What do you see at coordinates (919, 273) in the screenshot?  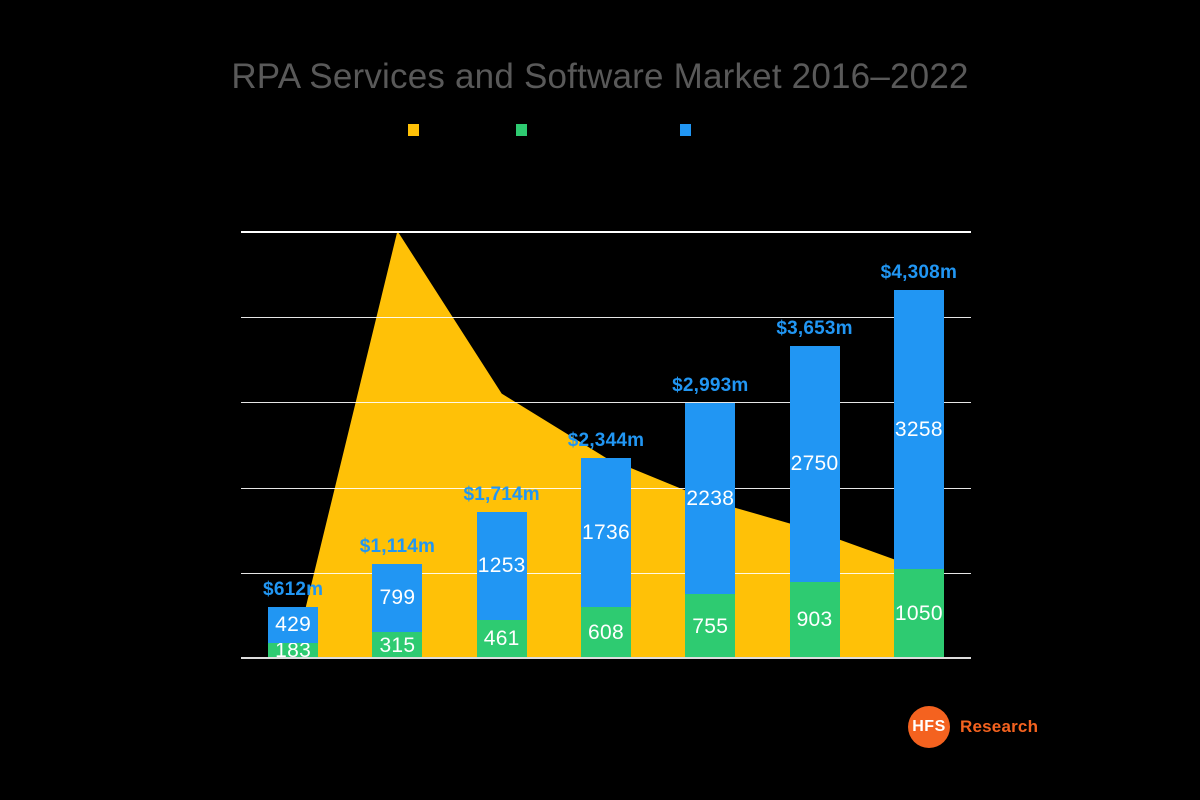 I see `bar-total-label: $4,308m` at bounding box center [919, 273].